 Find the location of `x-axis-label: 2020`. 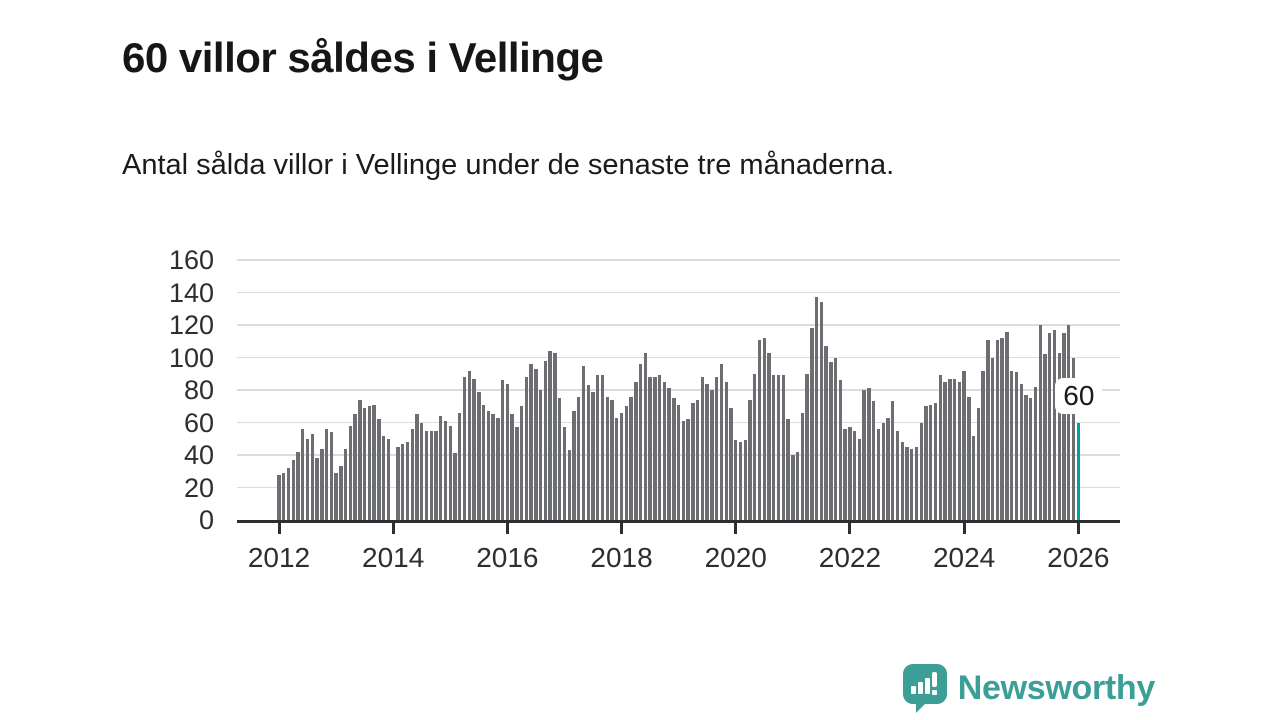

x-axis-label: 2020 is located at coordinates (735, 557).